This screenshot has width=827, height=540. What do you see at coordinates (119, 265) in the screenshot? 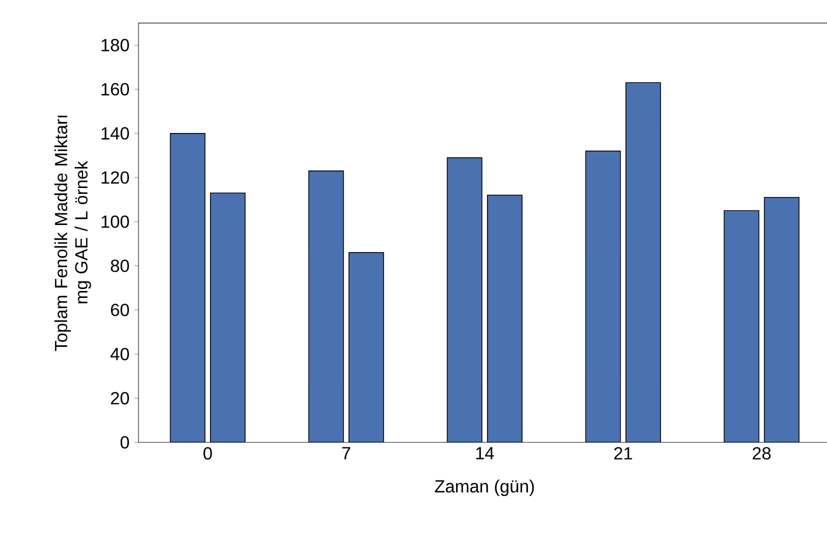
I see `y-tick-label: 80` at bounding box center [119, 265].